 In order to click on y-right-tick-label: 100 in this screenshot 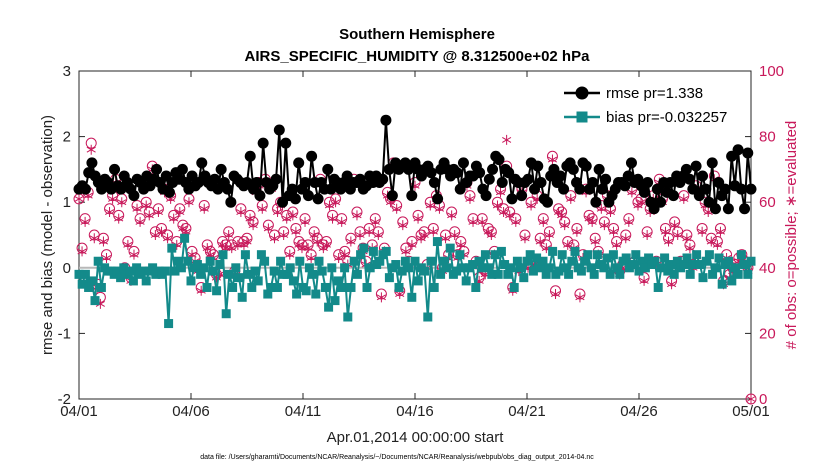, I will do `click(771, 71)`.